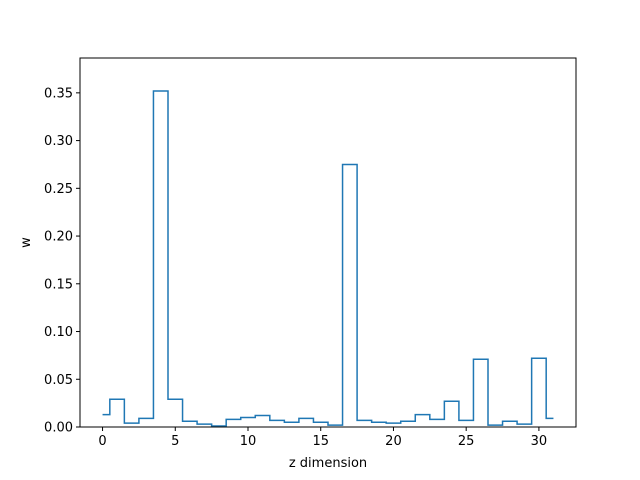 The width and height of the screenshot is (640, 480). I want to click on y-tick-label: 0.10, so click(58, 332).